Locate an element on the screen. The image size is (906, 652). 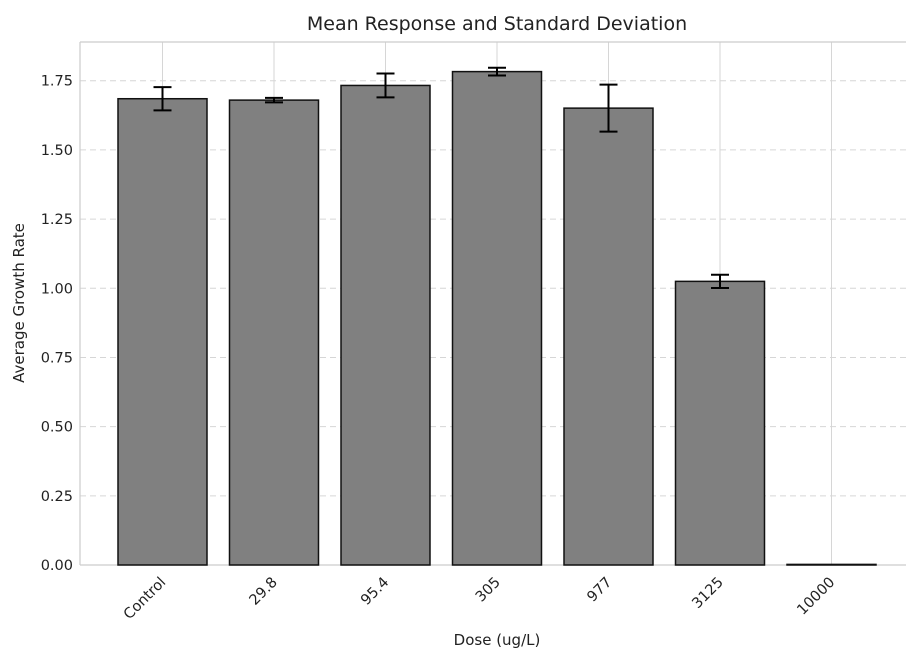
bar-control is located at coordinates (162, 331).